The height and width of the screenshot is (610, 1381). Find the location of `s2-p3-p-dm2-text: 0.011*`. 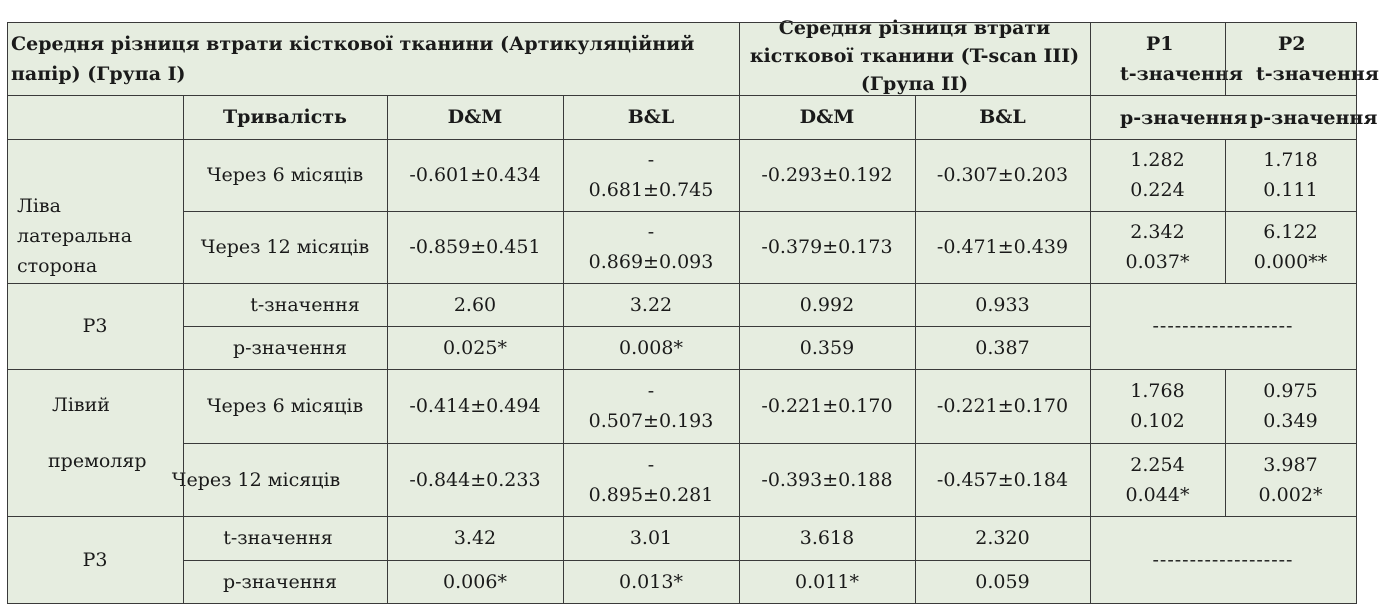

s2-p3-p-dm2-text: 0.011* is located at coordinates (827, 581).